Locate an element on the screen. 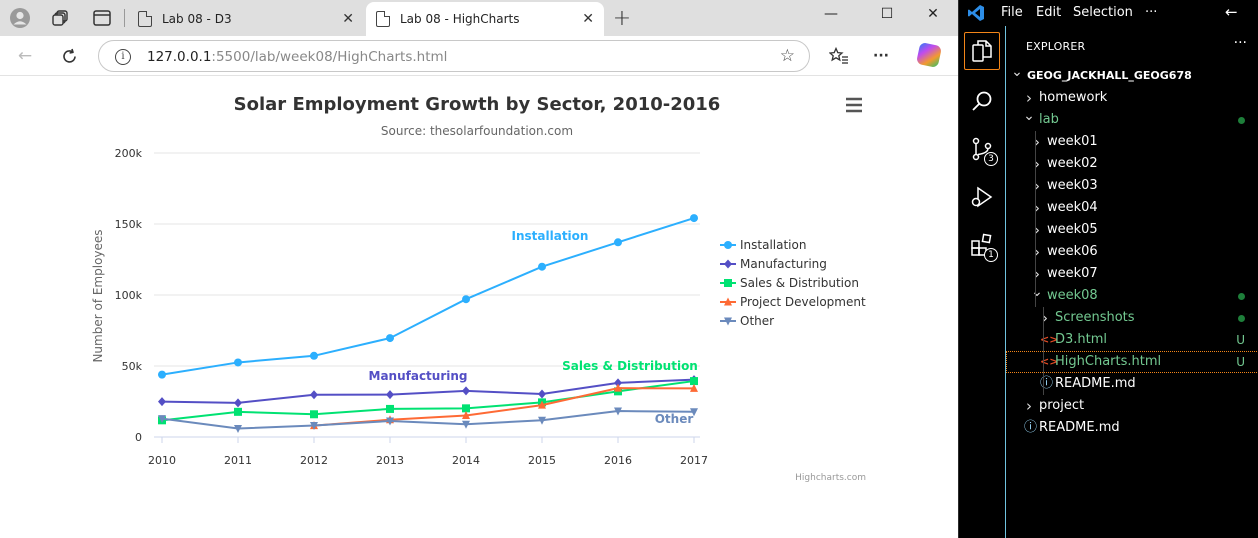 This screenshot has height=538, width=1258. tree-item: <> D3.html U is located at coordinates (1132, 340).